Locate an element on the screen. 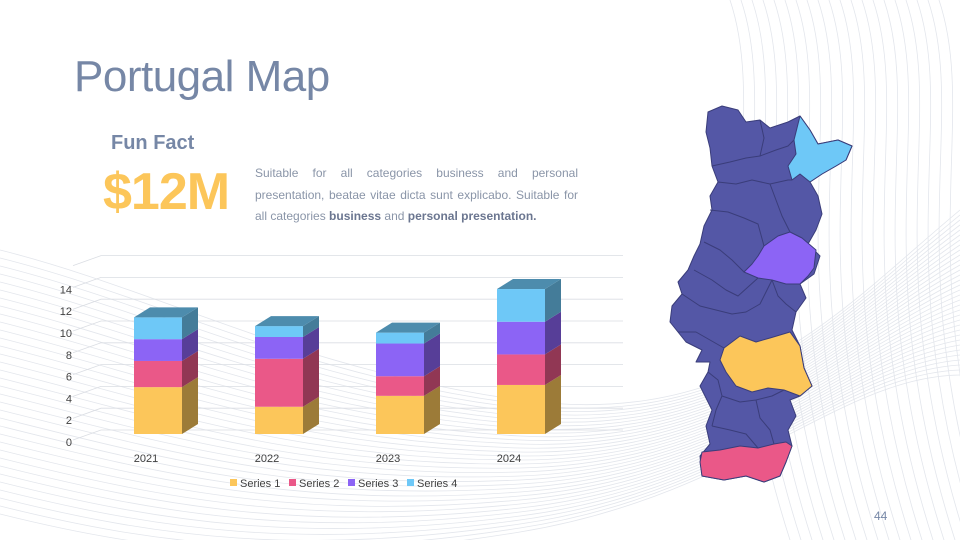 This screenshot has width=960, height=540. page-number: 44 is located at coordinates (881, 516).